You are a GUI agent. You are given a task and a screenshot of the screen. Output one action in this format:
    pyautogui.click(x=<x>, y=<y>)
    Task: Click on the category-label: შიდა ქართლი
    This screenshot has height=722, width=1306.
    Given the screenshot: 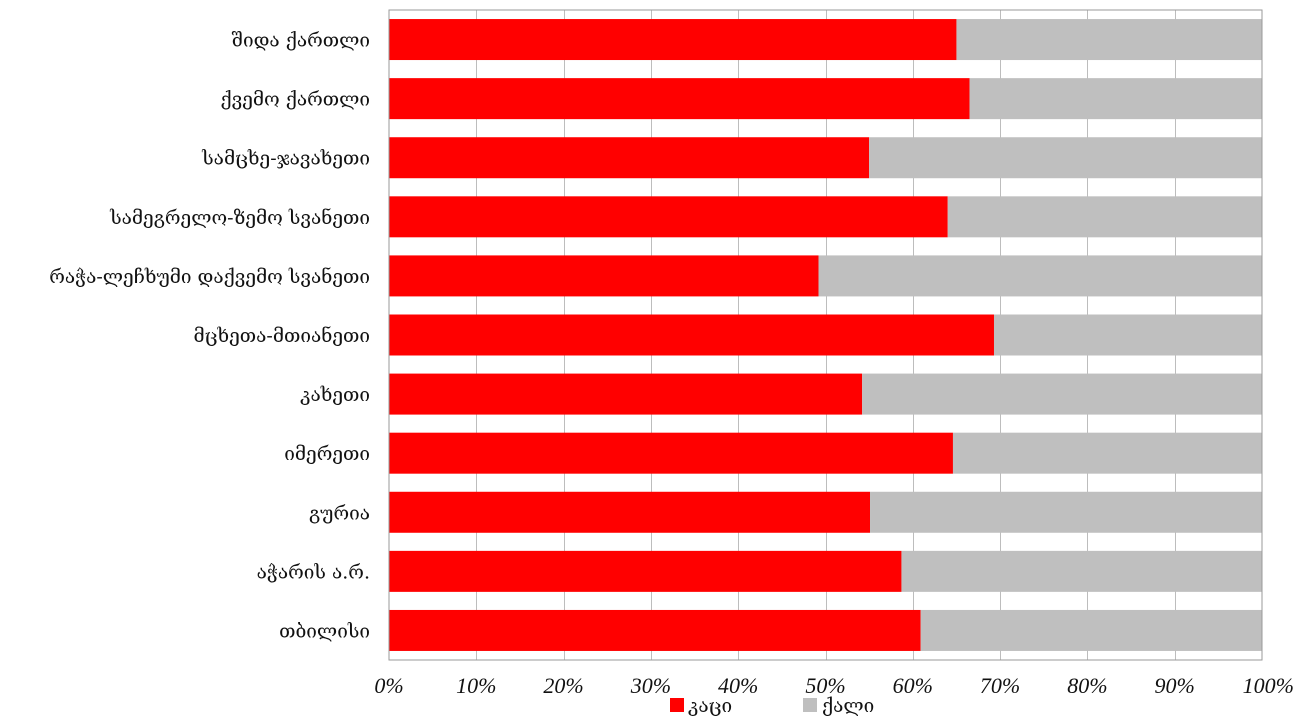 What is the action you would take?
    pyautogui.click(x=301, y=41)
    